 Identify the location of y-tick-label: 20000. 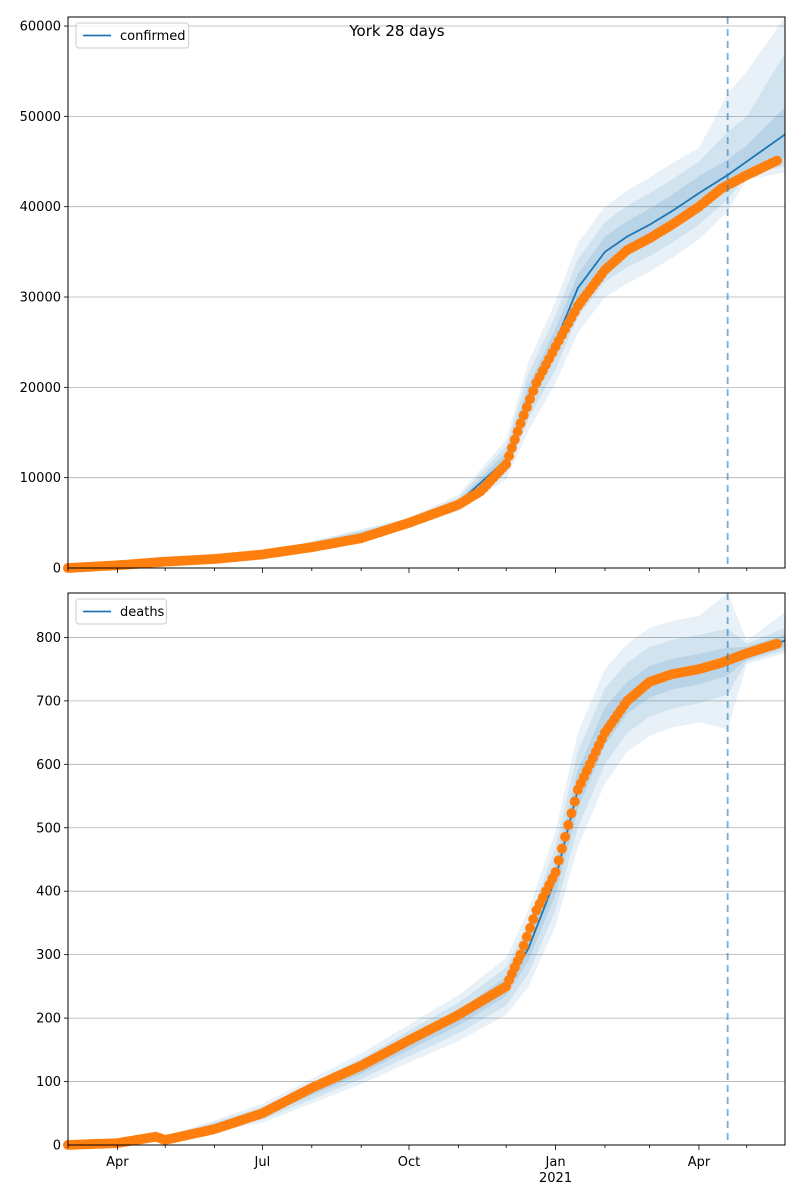
(40, 388).